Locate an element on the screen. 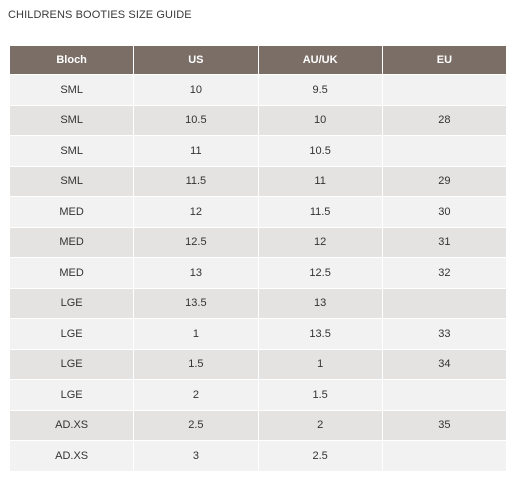 The width and height of the screenshot is (513, 481). table-row: MED 12.5 12 31 is located at coordinates (258, 242).